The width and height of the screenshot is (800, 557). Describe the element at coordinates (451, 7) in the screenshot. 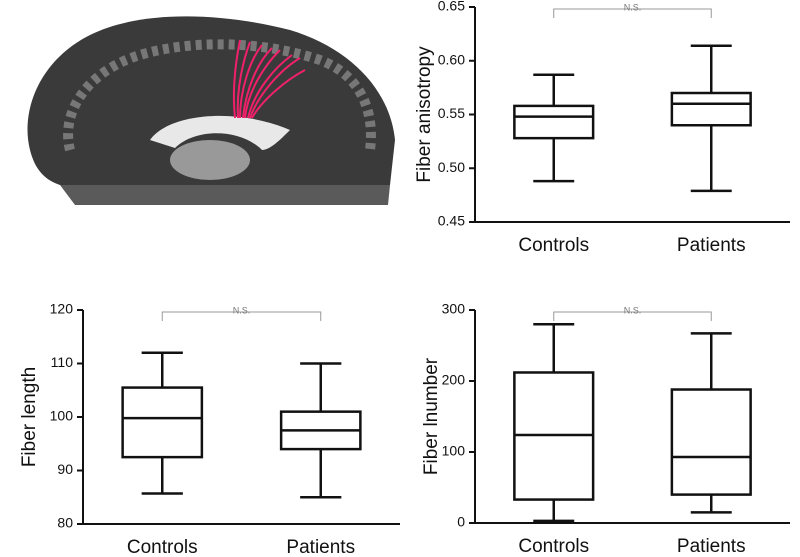

I see `y-tick-label: 0.65` at that location.